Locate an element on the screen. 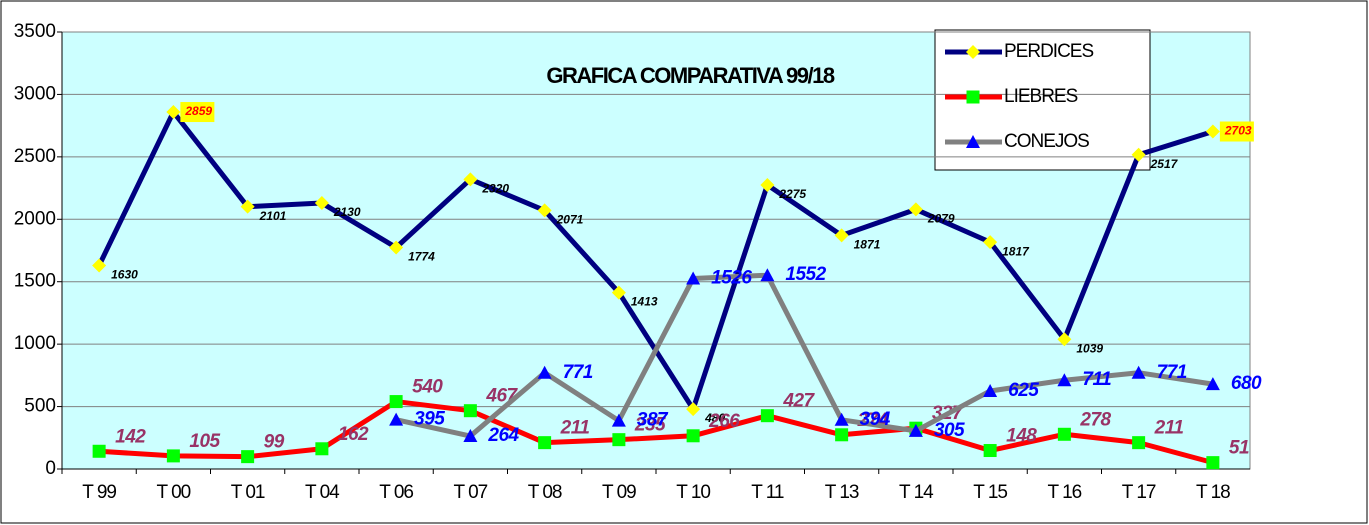 The image size is (1369, 525). data-label: 278 is located at coordinates (1095, 419).